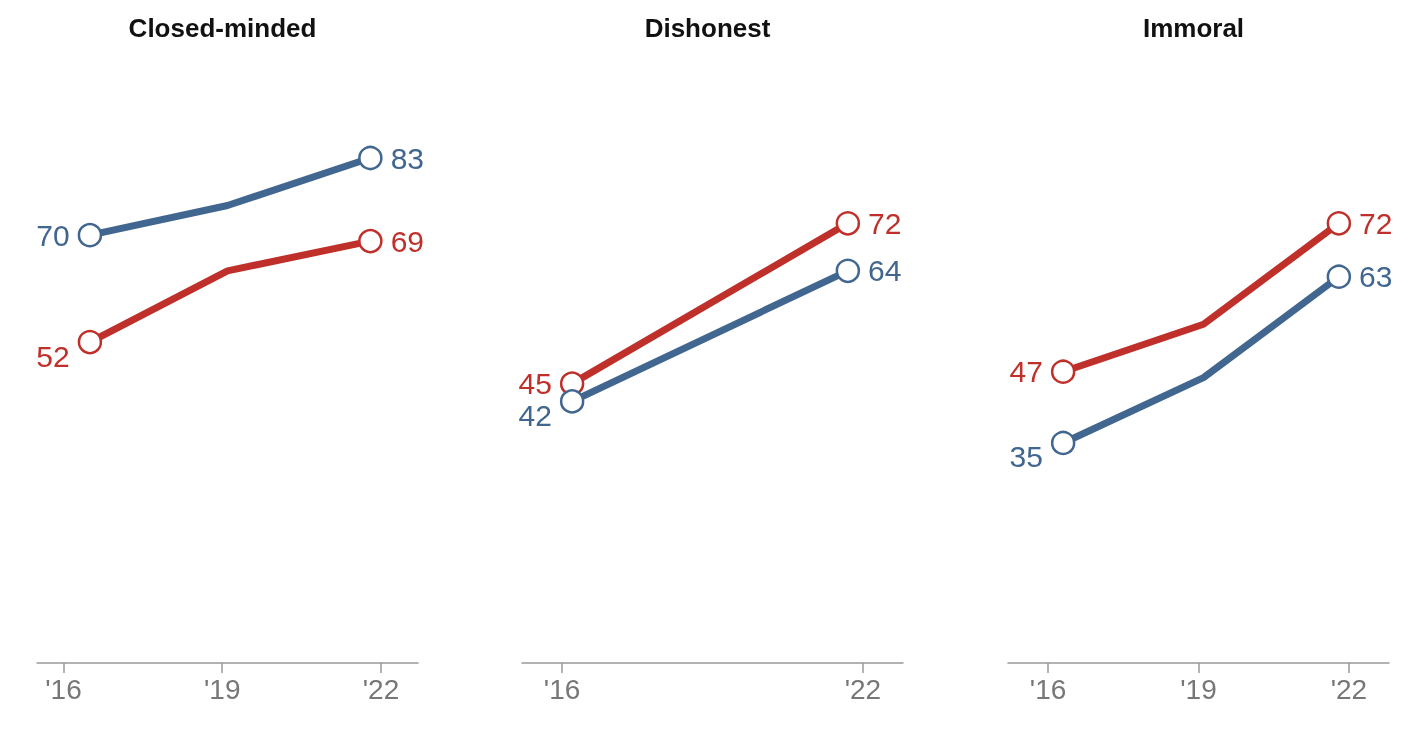 The width and height of the screenshot is (1425, 735). I want to click on data-label: 63, so click(1376, 277).